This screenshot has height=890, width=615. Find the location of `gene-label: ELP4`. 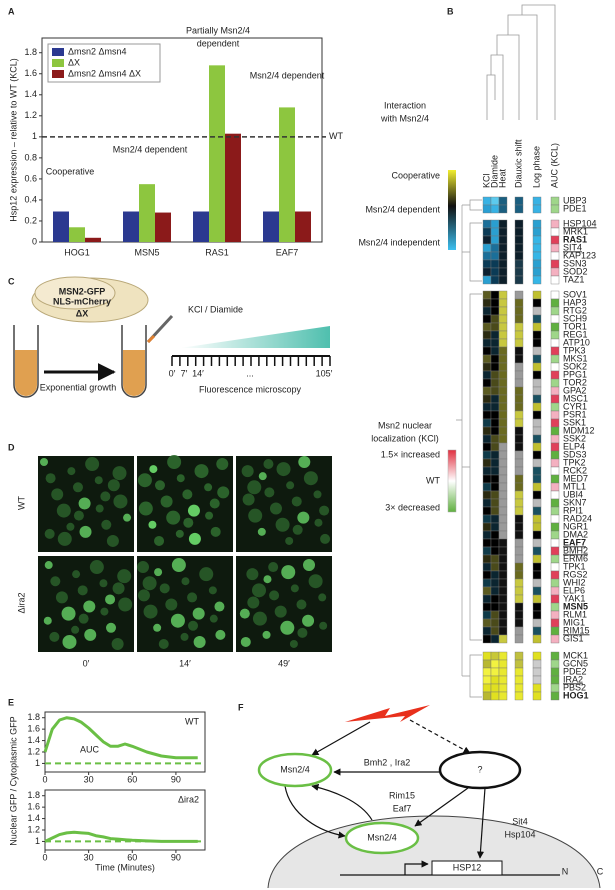

gene-label: ELP4 is located at coordinates (574, 446).